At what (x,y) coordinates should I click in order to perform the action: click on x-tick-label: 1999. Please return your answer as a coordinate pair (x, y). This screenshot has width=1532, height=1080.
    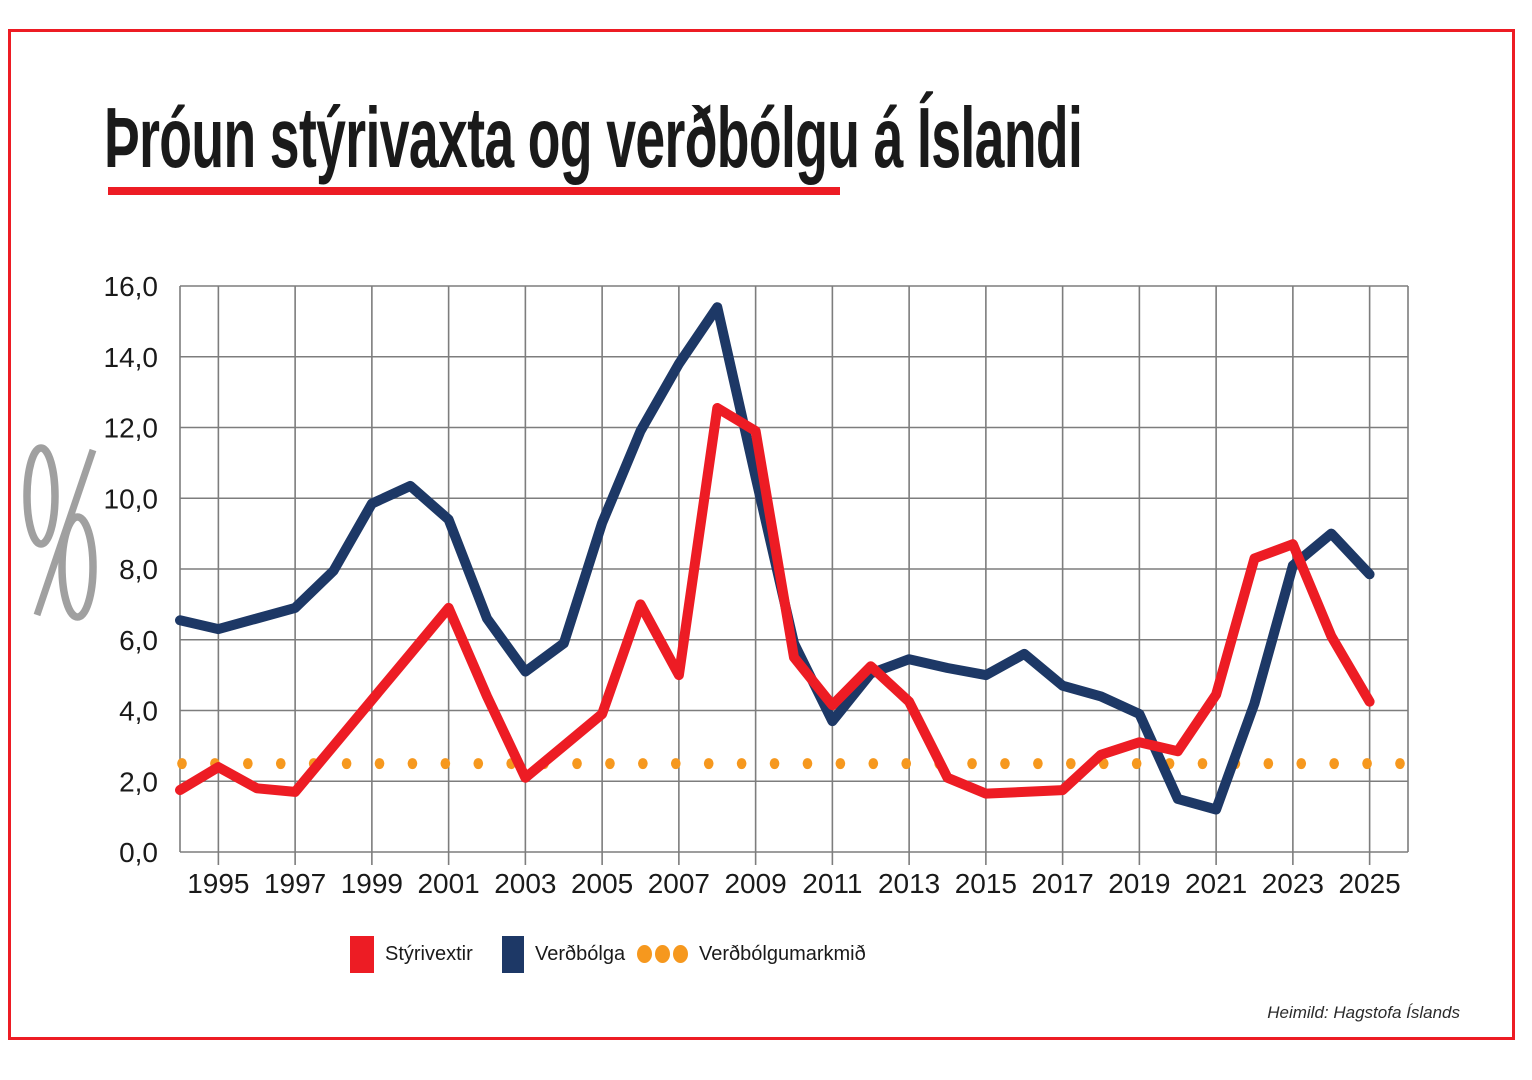
    Looking at the image, I should click on (372, 883).